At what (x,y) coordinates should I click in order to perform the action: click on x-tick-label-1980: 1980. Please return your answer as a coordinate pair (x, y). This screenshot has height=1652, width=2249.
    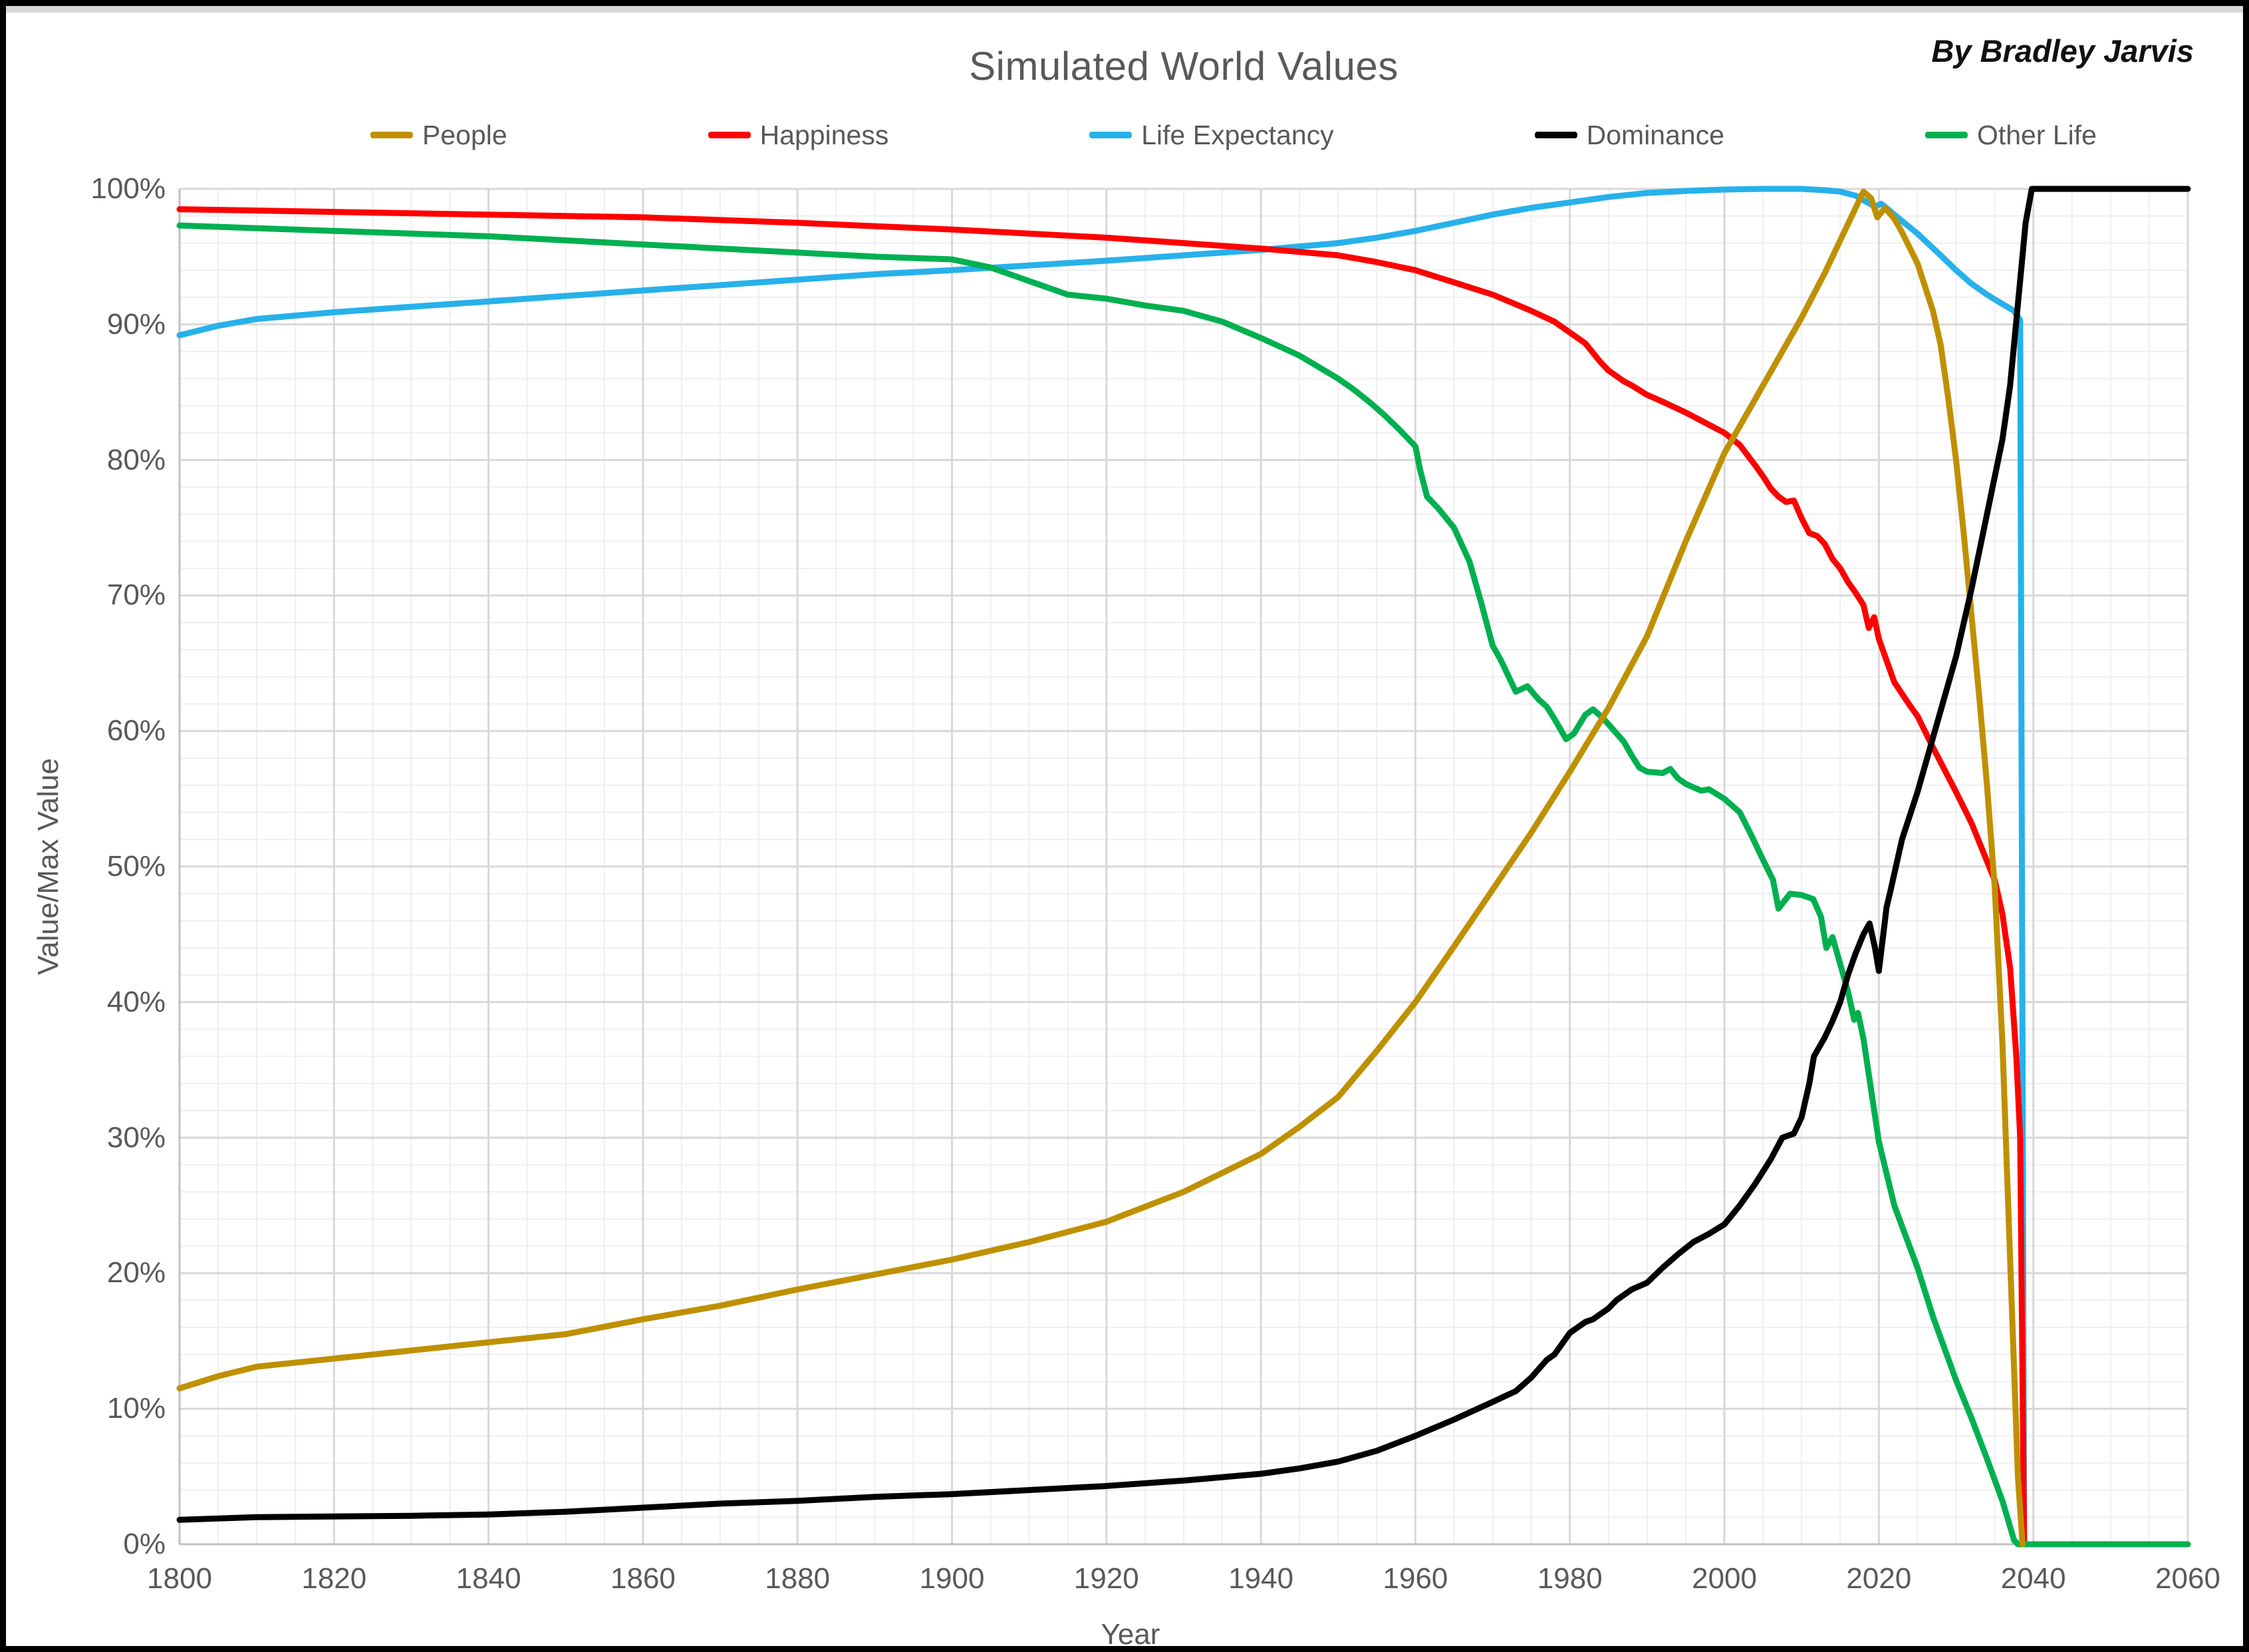
    Looking at the image, I should click on (1570, 1578).